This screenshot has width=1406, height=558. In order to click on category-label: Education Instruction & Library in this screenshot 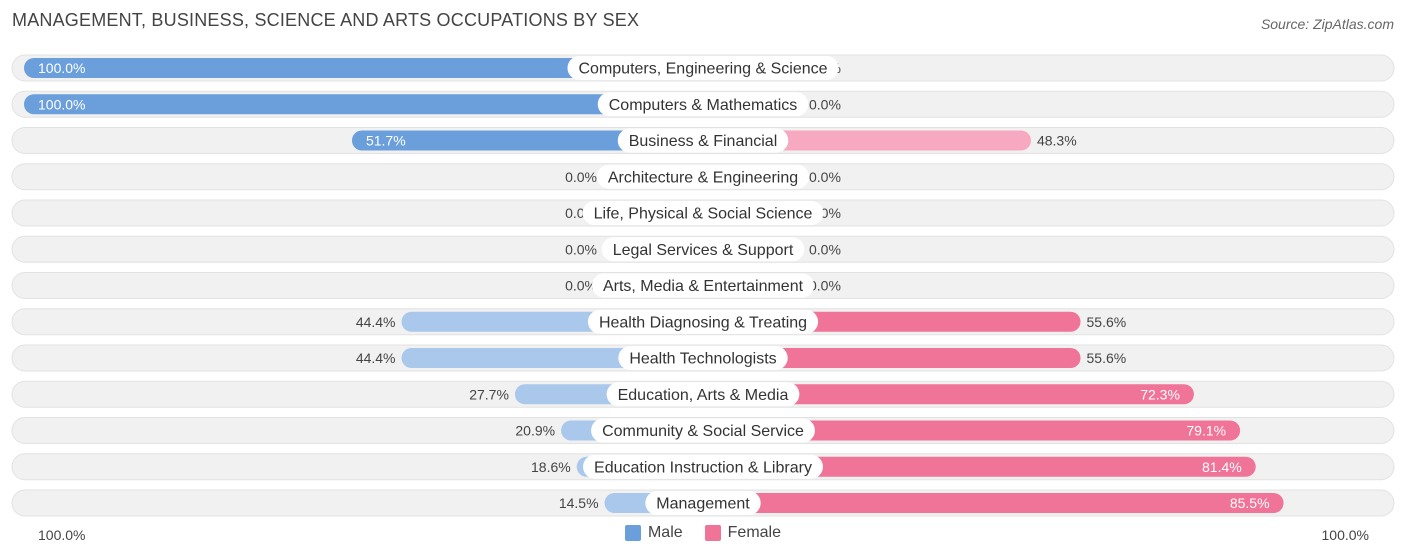, I will do `click(703, 467)`.